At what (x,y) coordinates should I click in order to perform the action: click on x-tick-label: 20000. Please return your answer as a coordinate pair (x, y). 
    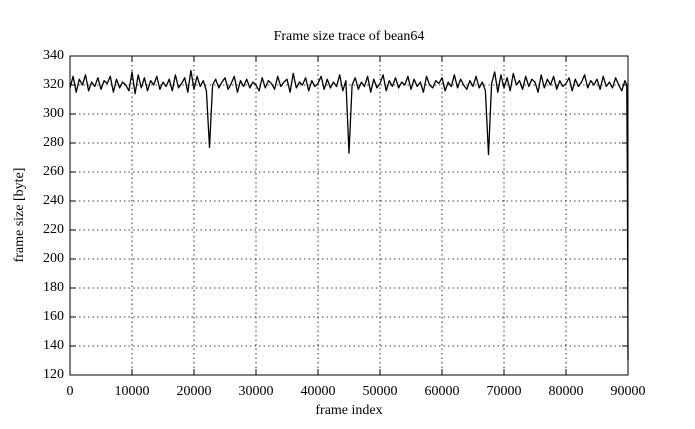
    Looking at the image, I should click on (194, 391).